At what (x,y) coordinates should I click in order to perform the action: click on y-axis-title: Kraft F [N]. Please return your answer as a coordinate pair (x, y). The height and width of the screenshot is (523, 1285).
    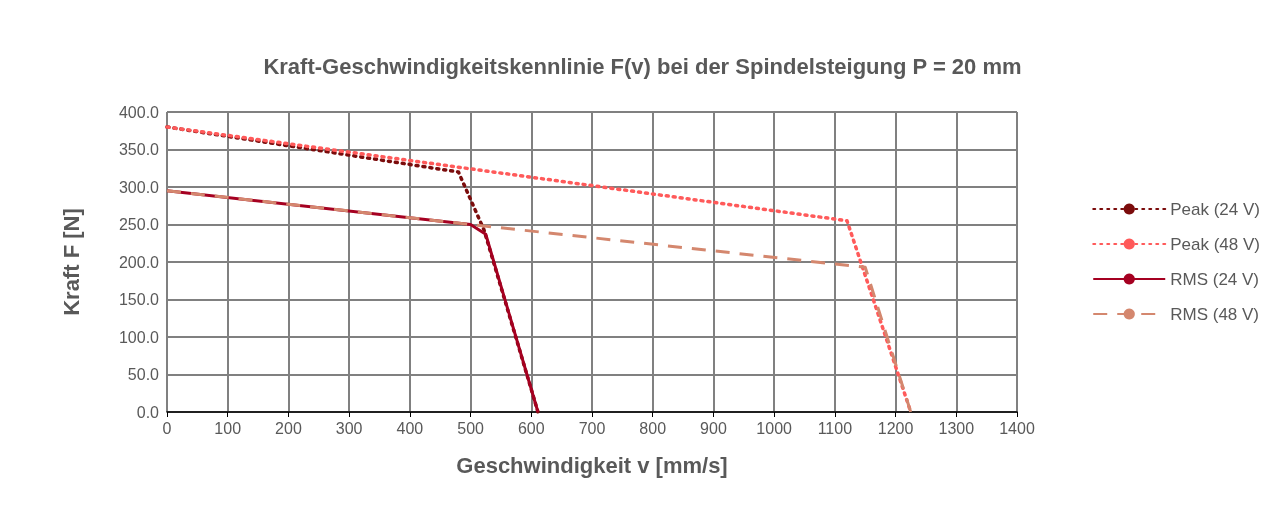
    Looking at the image, I should click on (71, 262).